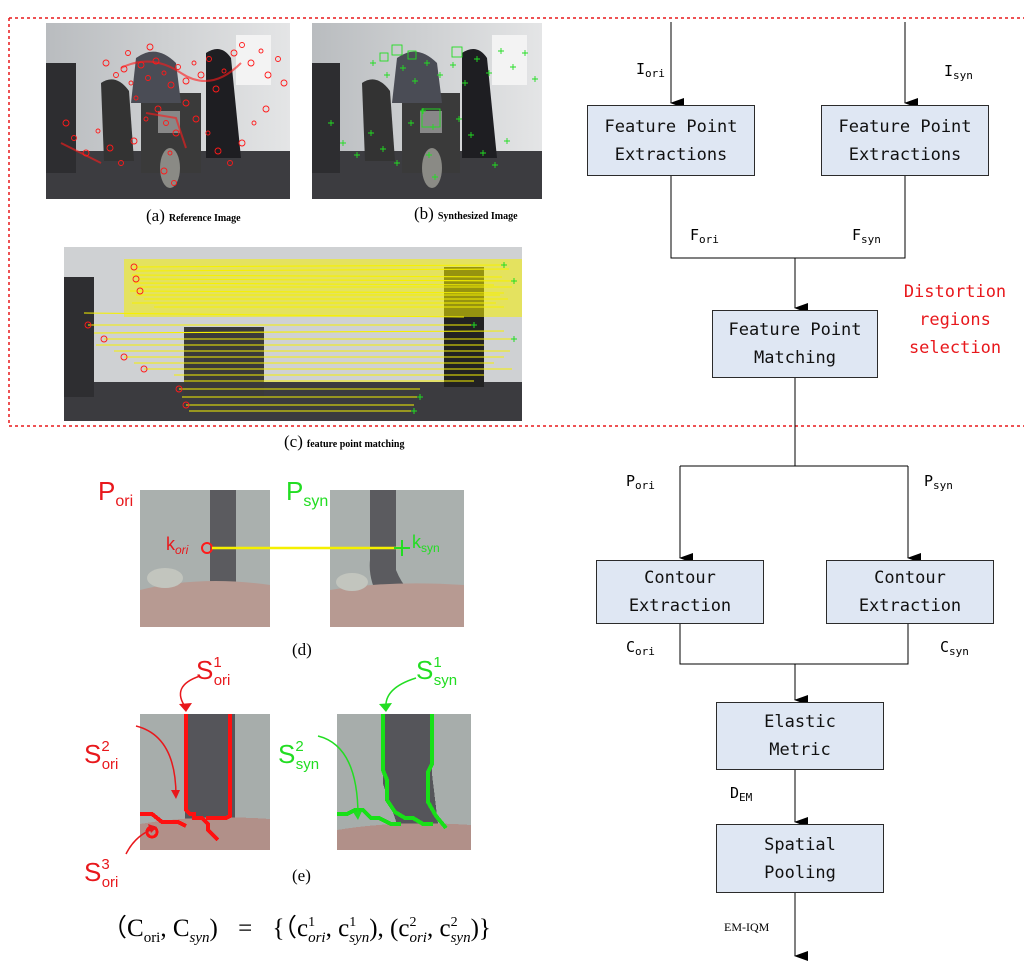 The image size is (1029, 966). Describe the element at coordinates (299, 755) in the screenshot. I see `label-s2-syn: S2syn` at that location.